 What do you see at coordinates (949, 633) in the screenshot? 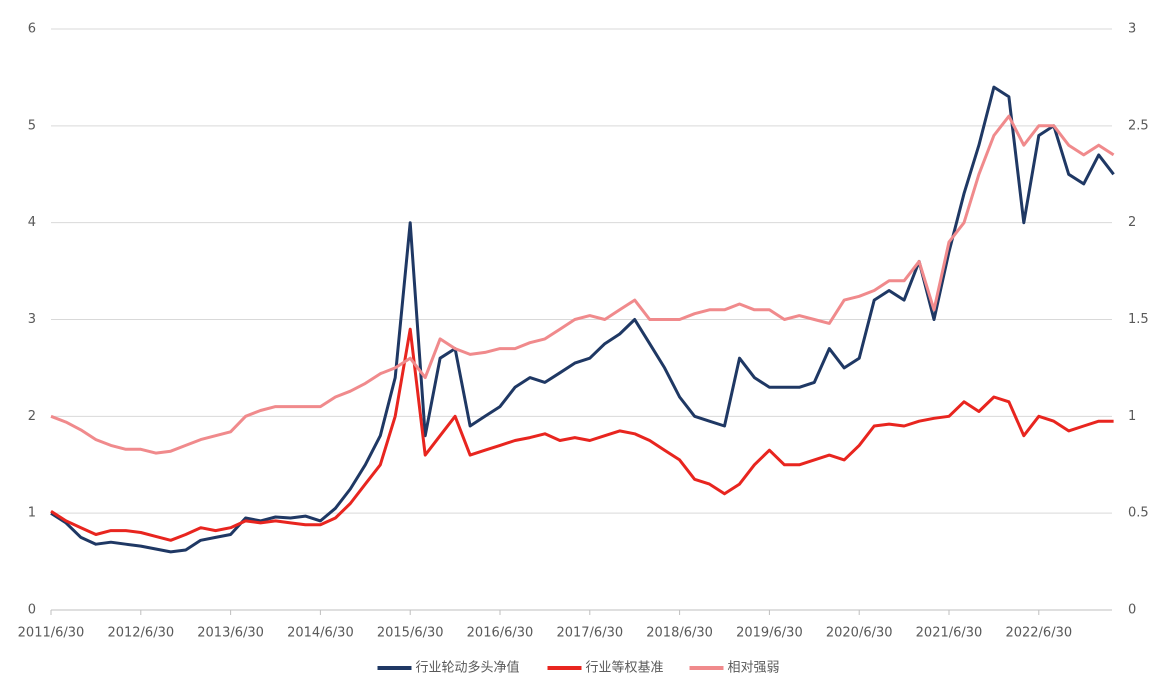
I see `x-tick-label: 2021/6/30` at bounding box center [949, 633].